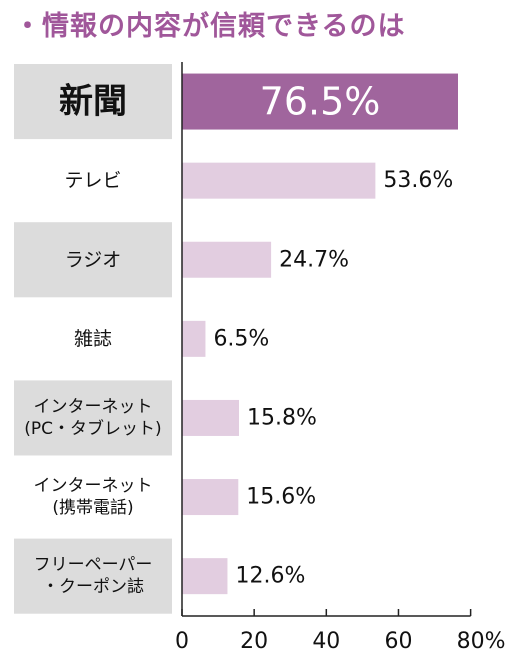 The image size is (514, 670). I want to click on x-tick-label: 0, so click(182, 641).